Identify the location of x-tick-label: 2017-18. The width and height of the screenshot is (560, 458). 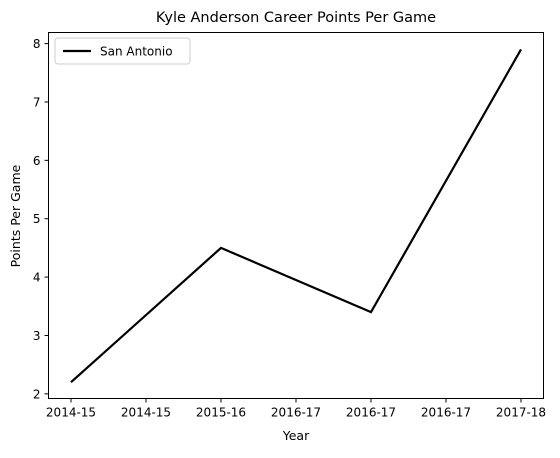
(521, 413).